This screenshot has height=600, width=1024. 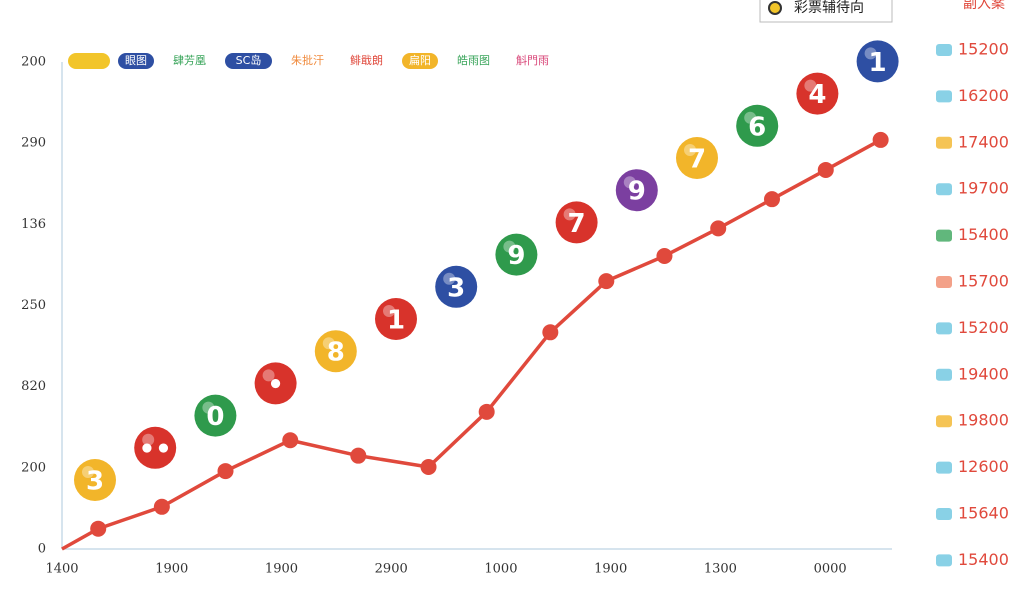 I want to click on legend-label: SC岛, so click(x=249, y=60).